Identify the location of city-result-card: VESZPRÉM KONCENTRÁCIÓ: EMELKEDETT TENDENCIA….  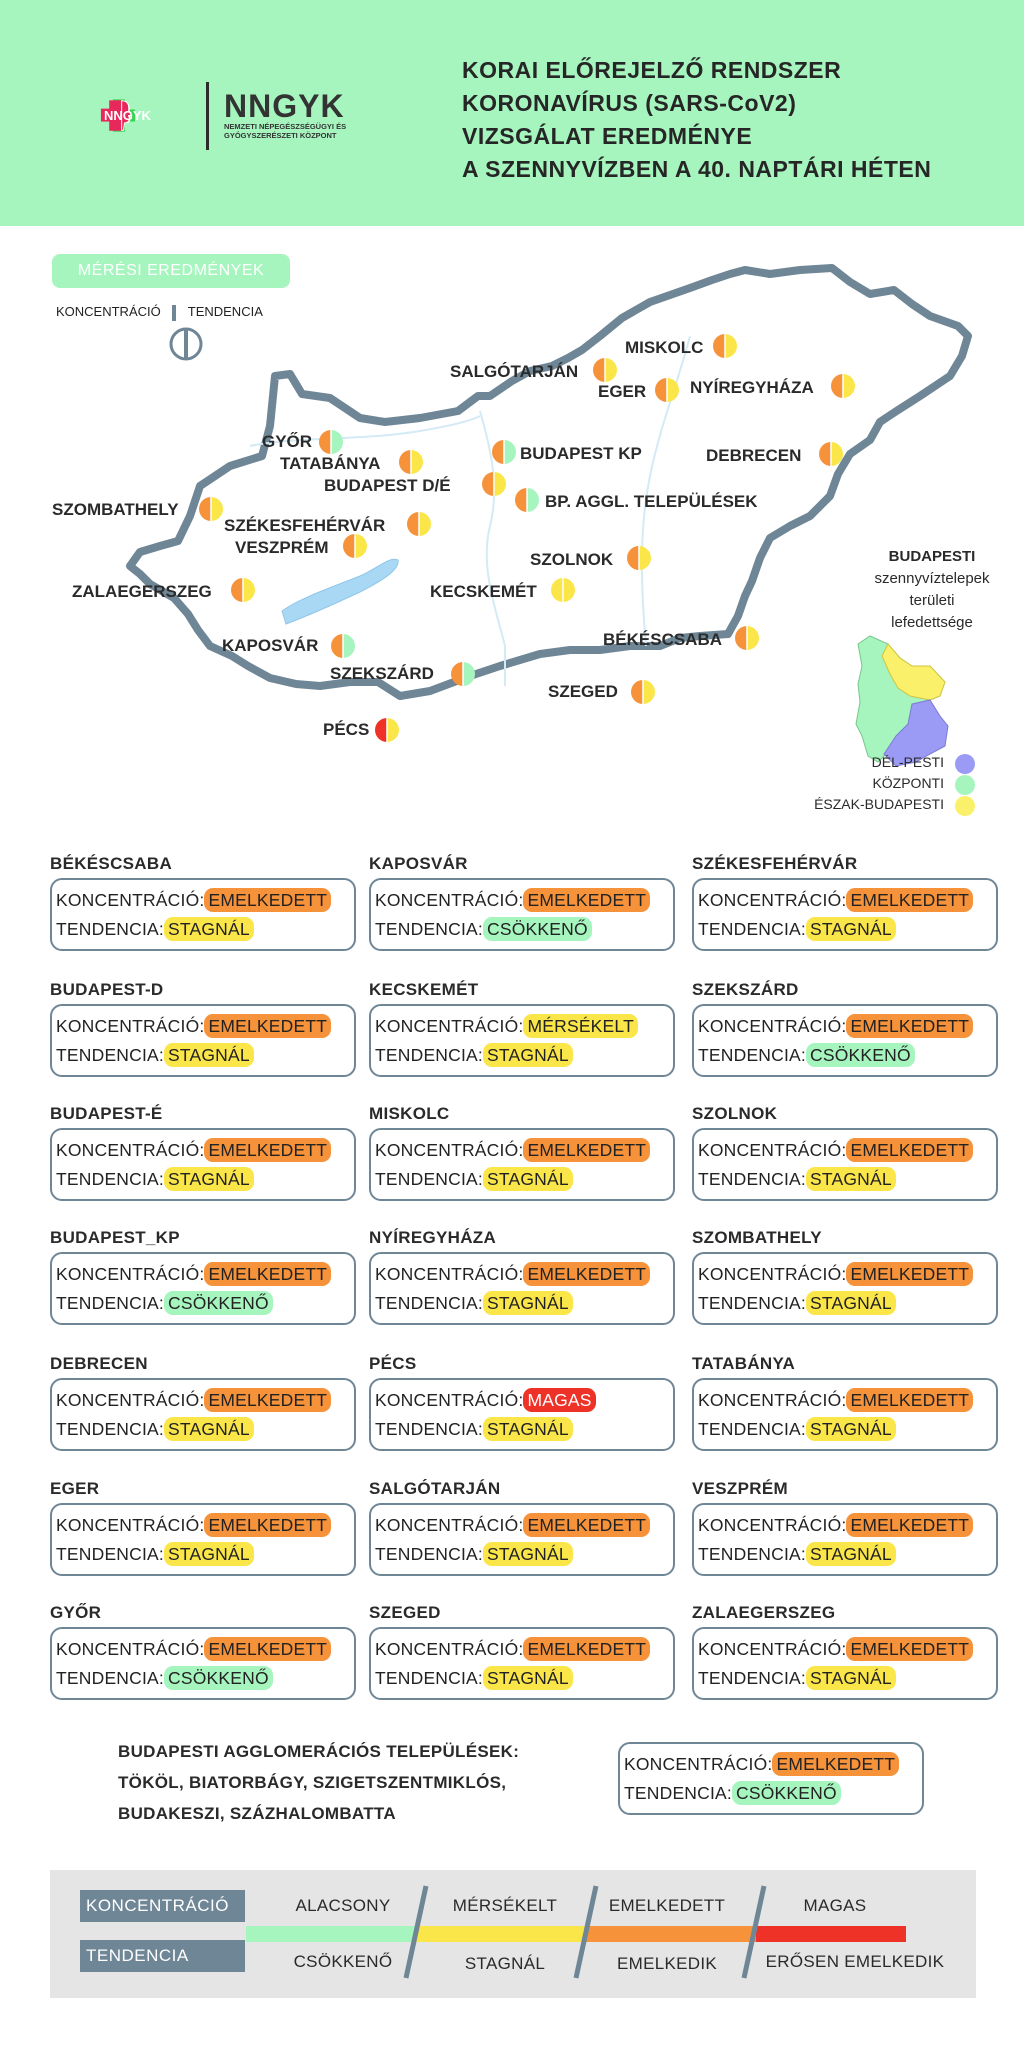
(845, 1527).